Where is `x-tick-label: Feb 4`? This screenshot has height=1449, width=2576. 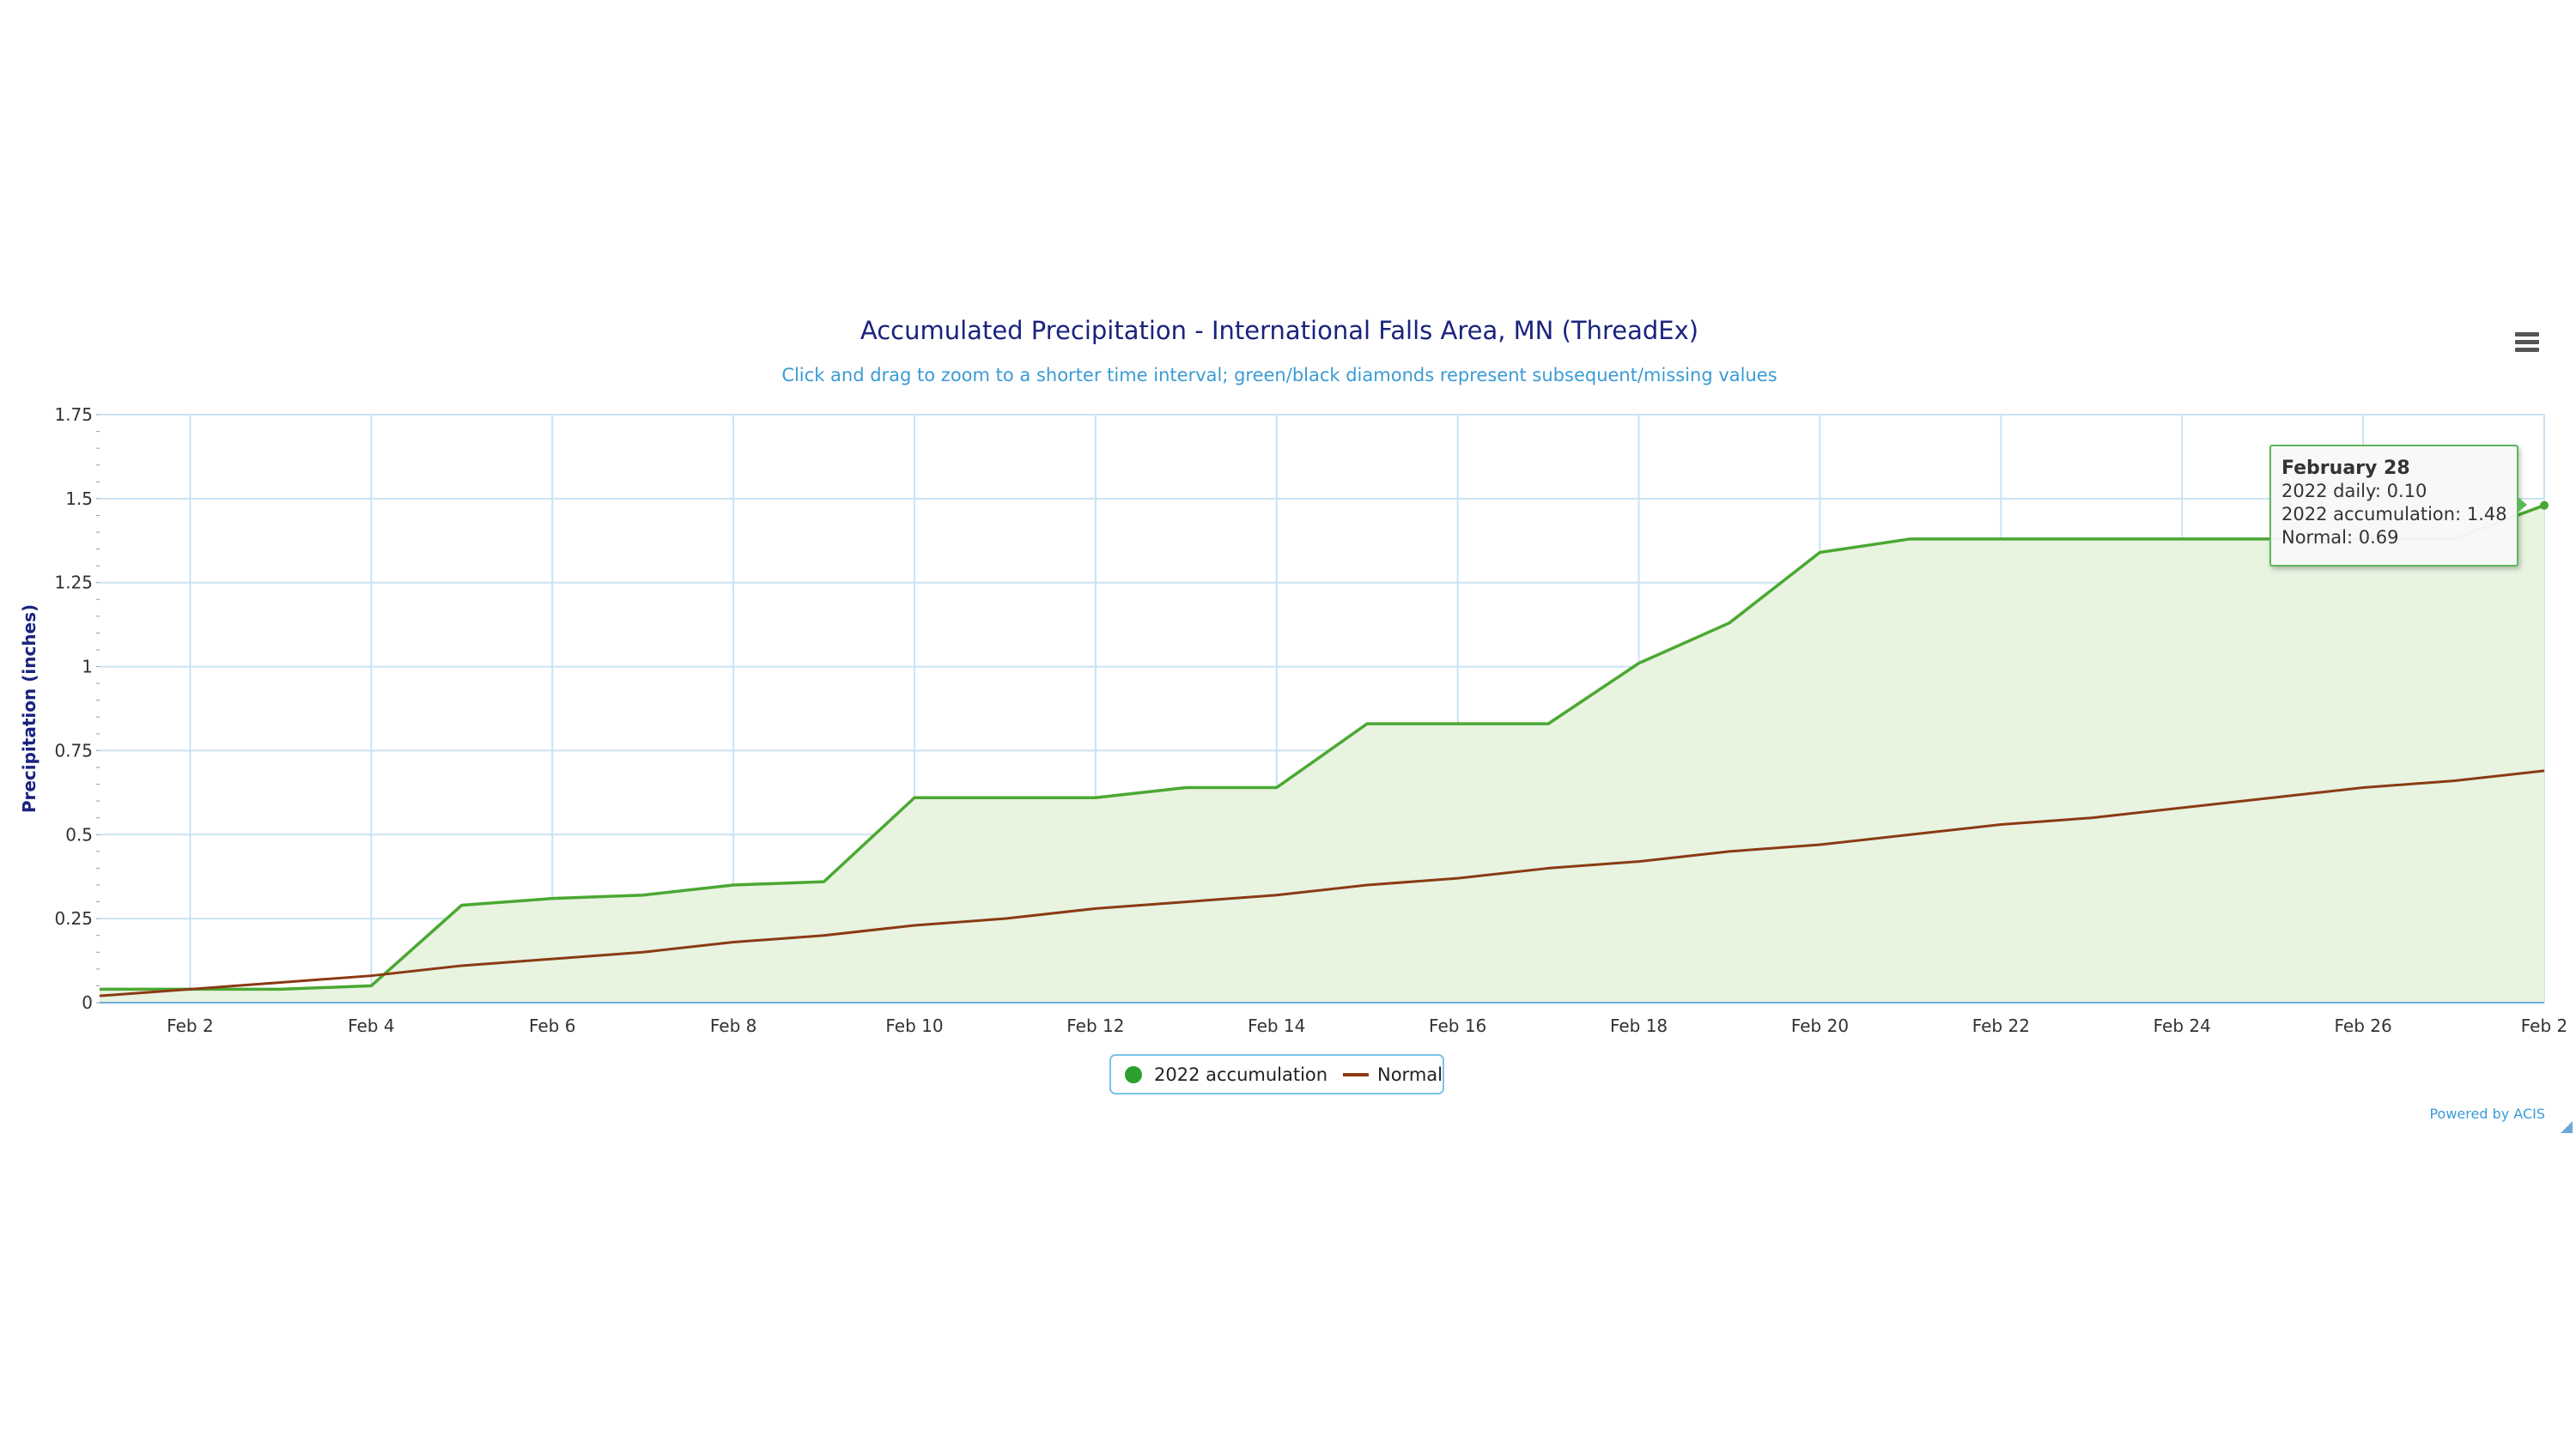
x-tick-label: Feb 4 is located at coordinates (371, 1026).